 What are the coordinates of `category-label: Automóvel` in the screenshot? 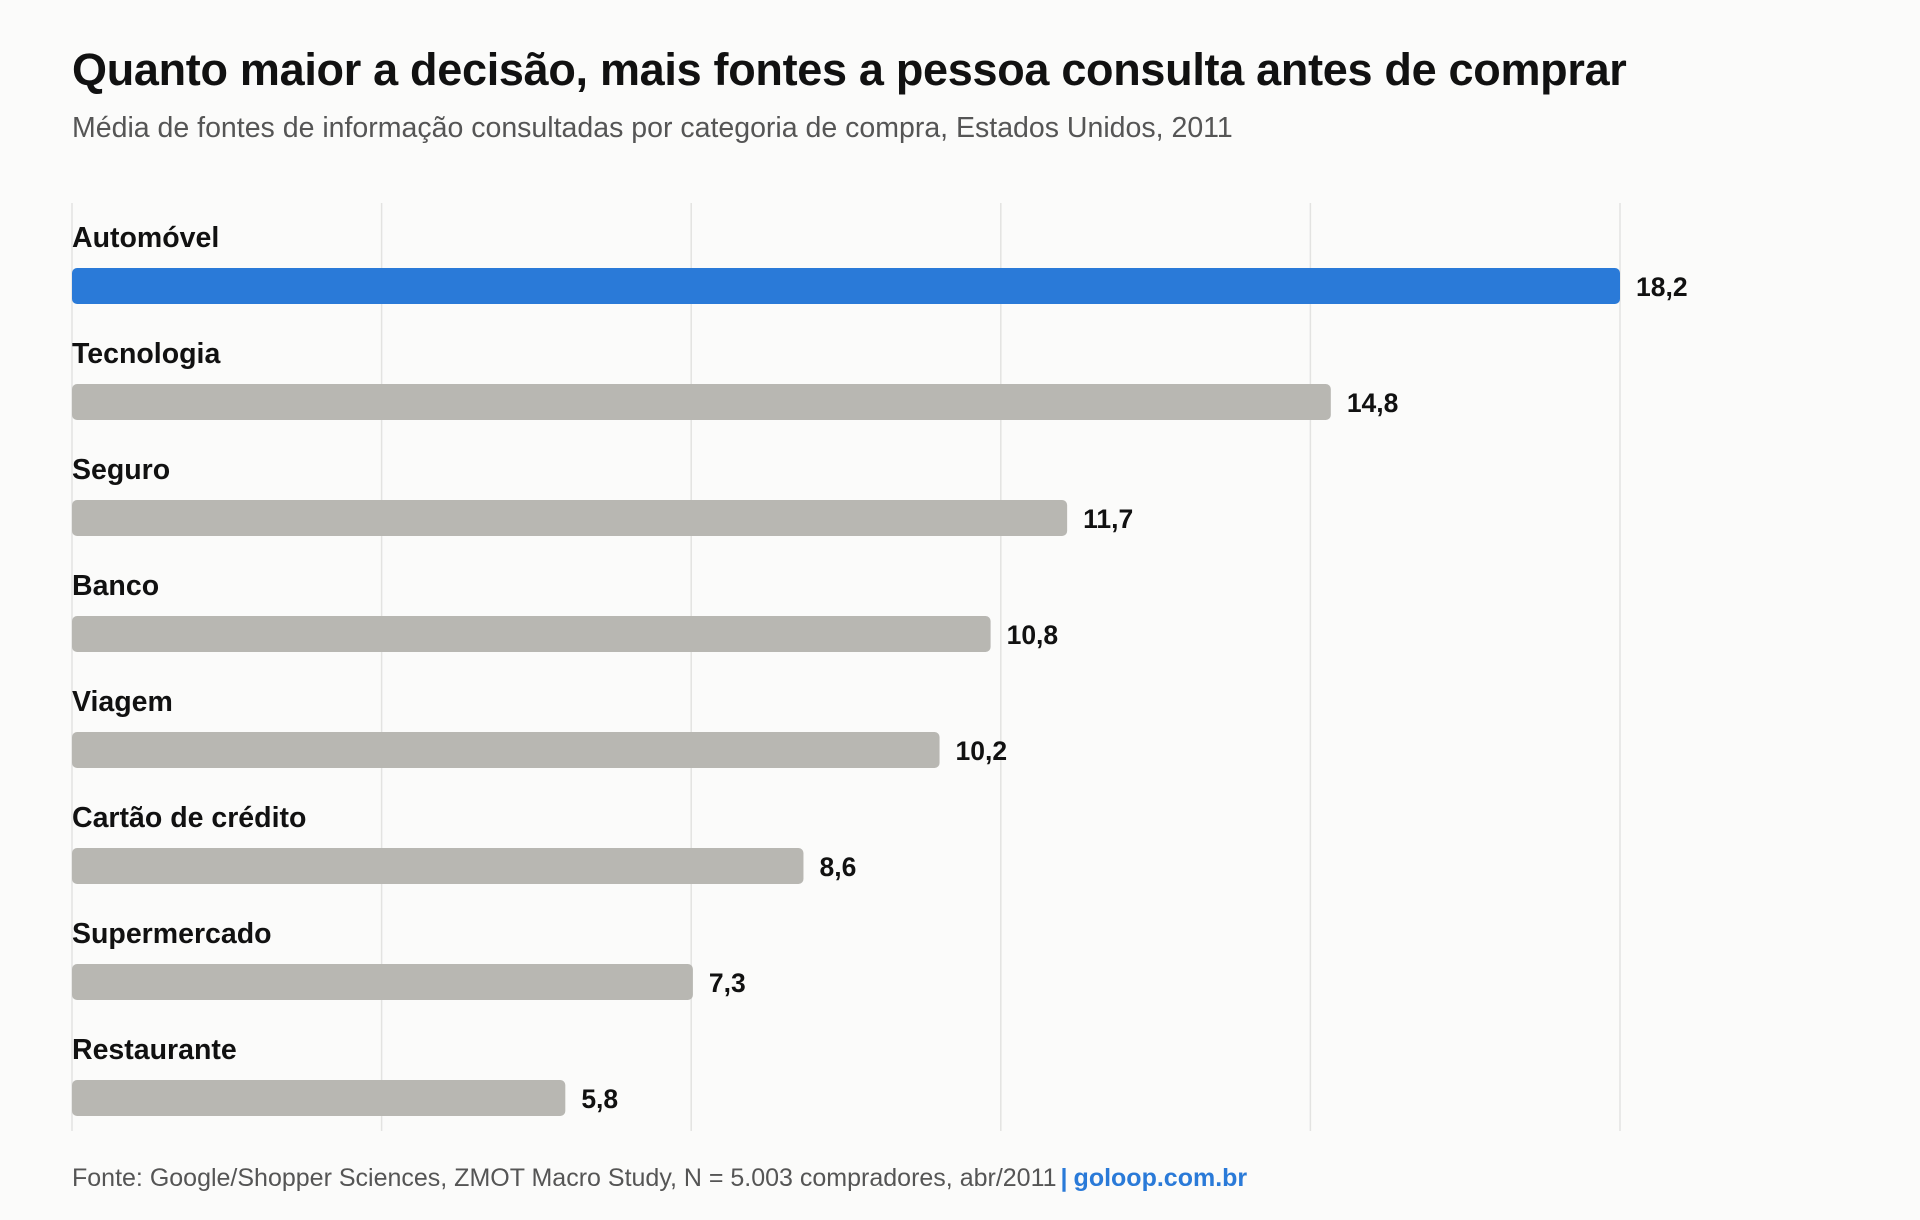 It's located at (145, 238).